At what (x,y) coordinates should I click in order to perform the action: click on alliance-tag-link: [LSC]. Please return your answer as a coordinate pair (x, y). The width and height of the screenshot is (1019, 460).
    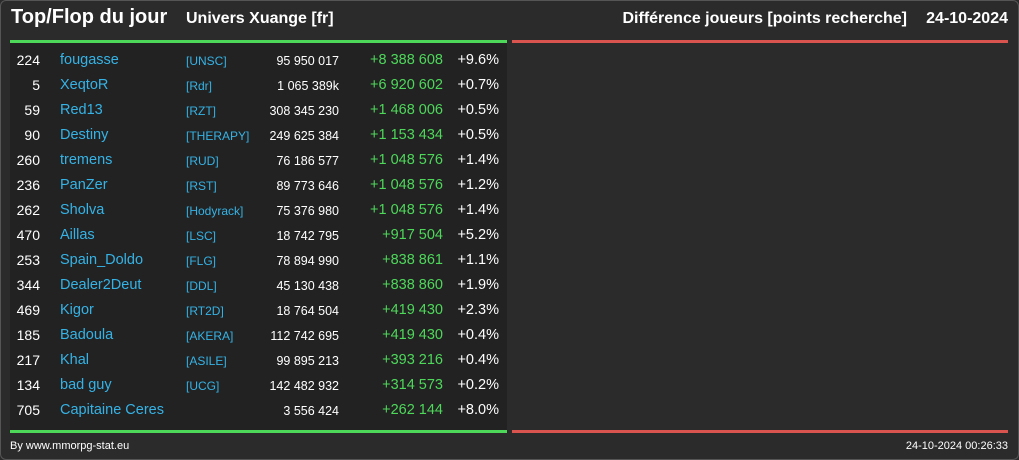
    Looking at the image, I should click on (201, 236).